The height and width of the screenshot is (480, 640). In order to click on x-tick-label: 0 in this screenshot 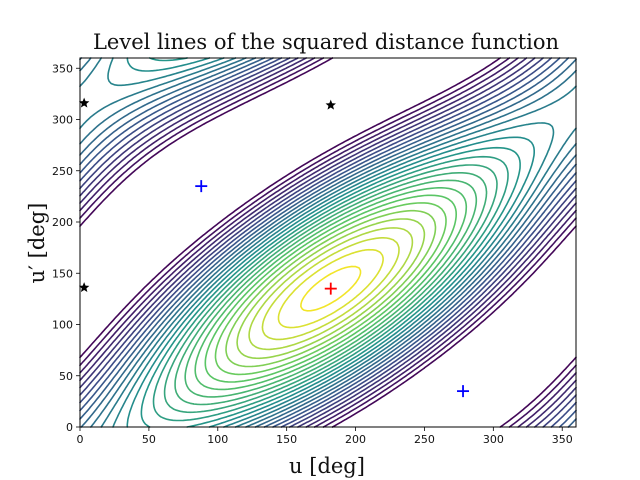, I will do `click(80, 439)`.